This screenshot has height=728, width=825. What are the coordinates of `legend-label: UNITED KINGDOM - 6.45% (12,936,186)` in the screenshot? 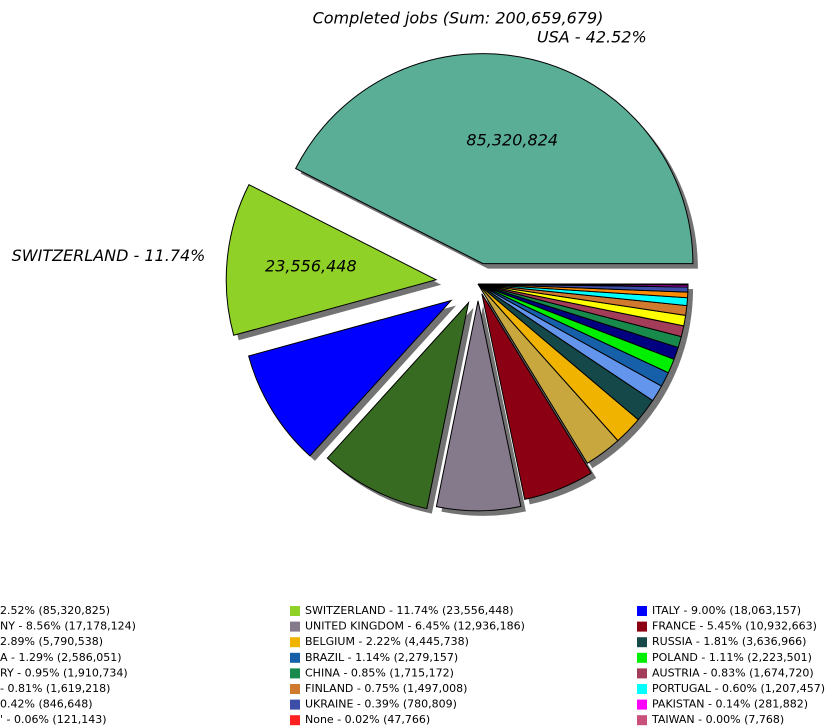 It's located at (415, 626).